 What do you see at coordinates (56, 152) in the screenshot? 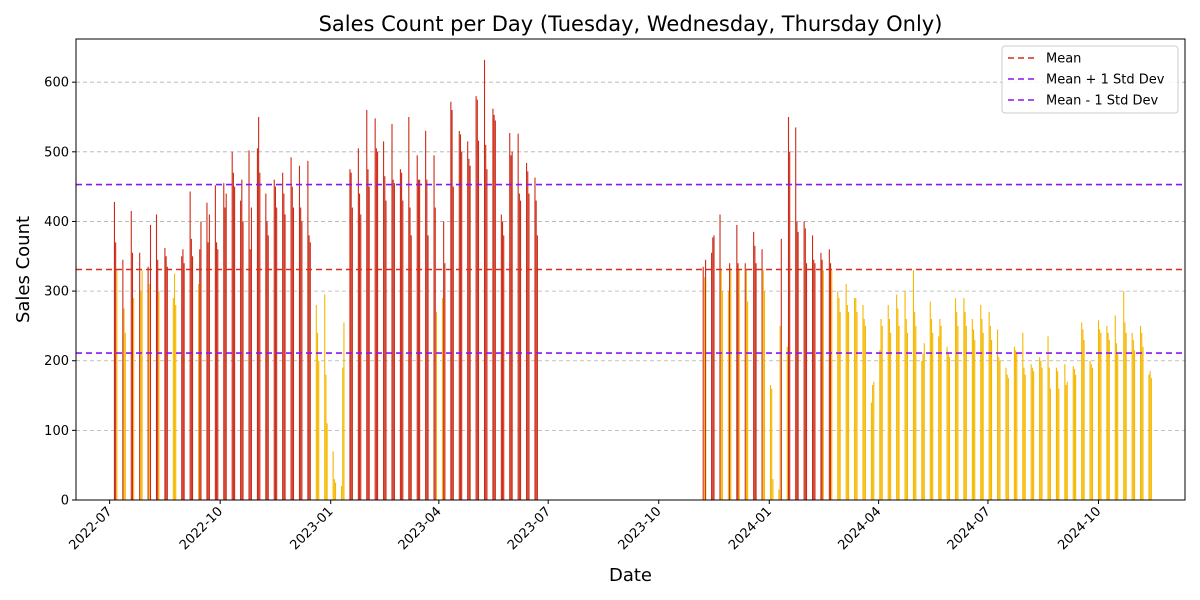
I see `y-tick-label: 500` at bounding box center [56, 152].